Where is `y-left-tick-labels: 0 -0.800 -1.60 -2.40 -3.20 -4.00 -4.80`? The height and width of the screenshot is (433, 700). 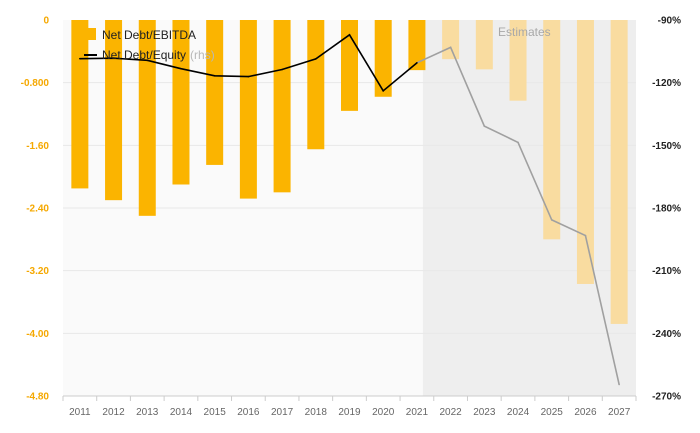 y-left-tick-labels: 0 -0.800 -1.60 -2.40 -3.20 -4.00 -4.80 is located at coordinates (35, 209).